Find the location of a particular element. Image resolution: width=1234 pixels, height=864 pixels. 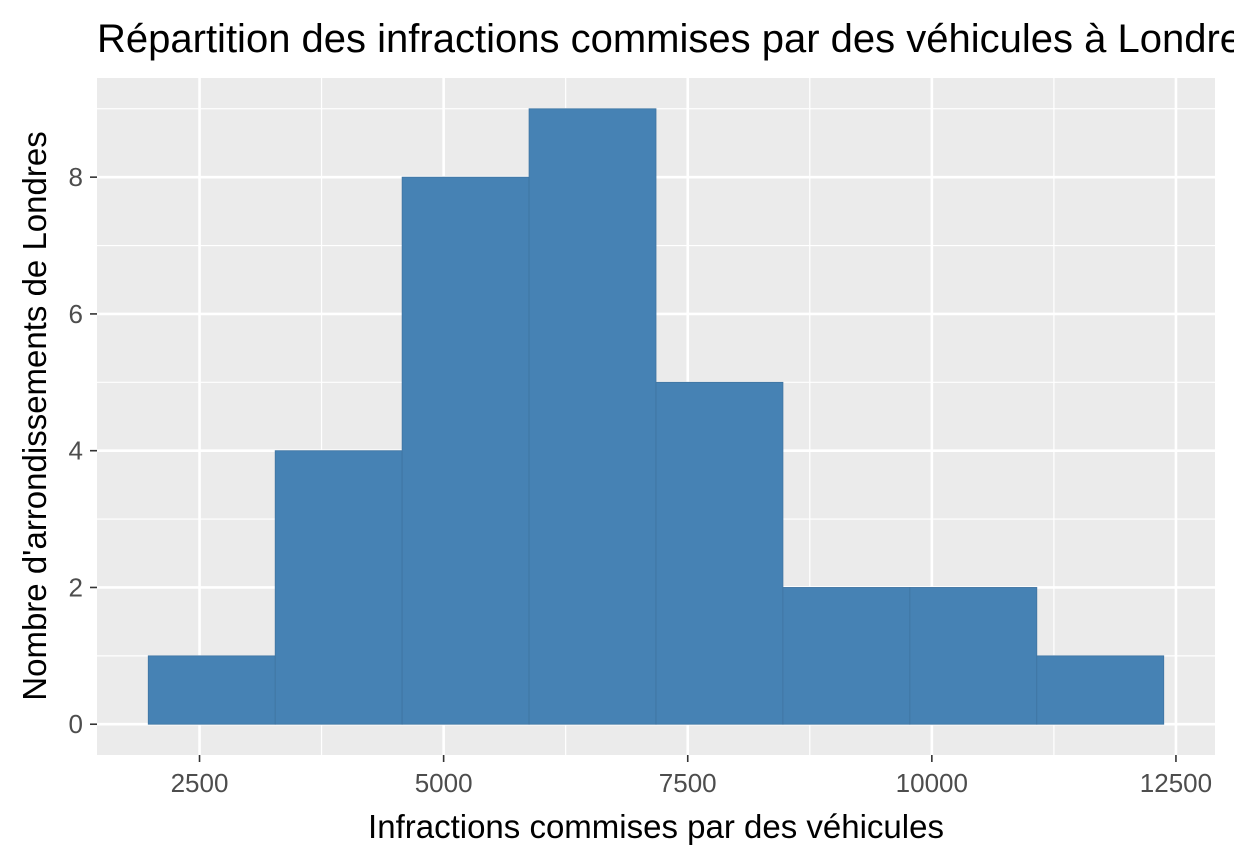

y-axis-title: Nombre d'arrondissements de Londres is located at coordinates (34, 415).